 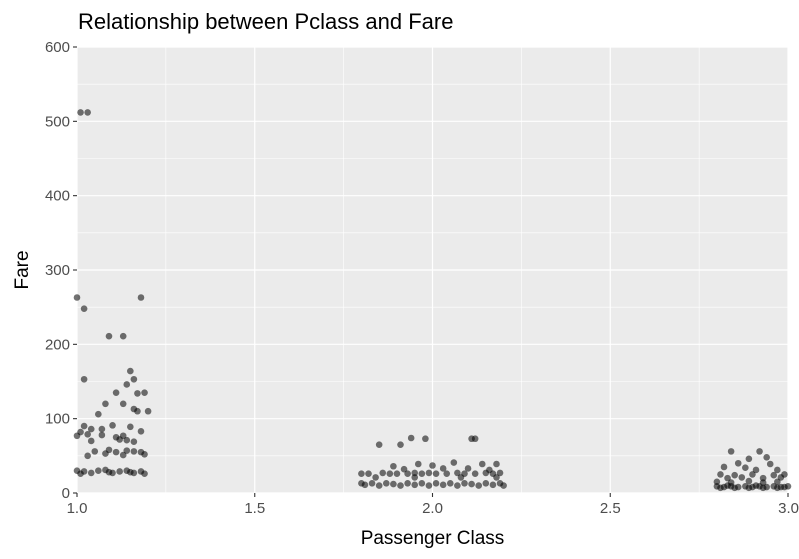 What do you see at coordinates (57, 270) in the screenshot?
I see `y-tick-label: 300` at bounding box center [57, 270].